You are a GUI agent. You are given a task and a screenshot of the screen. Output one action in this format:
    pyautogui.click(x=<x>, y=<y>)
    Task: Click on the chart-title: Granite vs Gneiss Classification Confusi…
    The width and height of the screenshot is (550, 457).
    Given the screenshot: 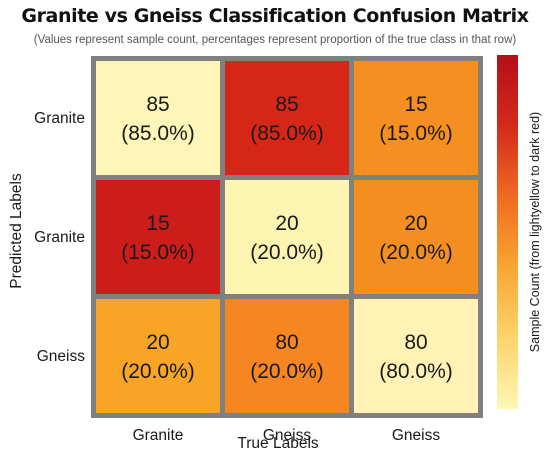 What is the action you would take?
    pyautogui.click(x=275, y=16)
    